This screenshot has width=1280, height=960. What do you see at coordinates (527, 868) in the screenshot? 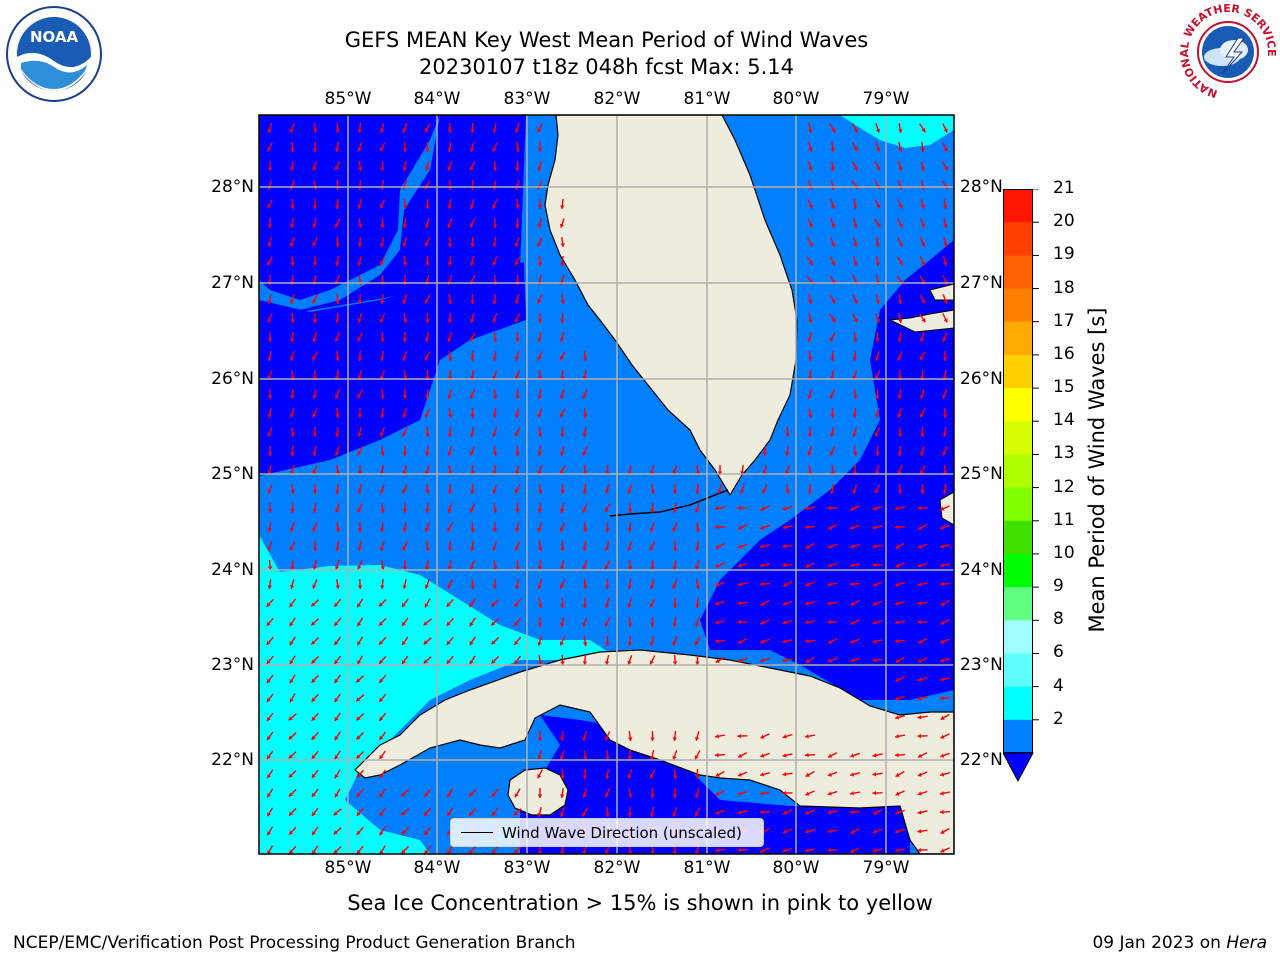
I see `lon-label-bottom: 83°W` at bounding box center [527, 868].